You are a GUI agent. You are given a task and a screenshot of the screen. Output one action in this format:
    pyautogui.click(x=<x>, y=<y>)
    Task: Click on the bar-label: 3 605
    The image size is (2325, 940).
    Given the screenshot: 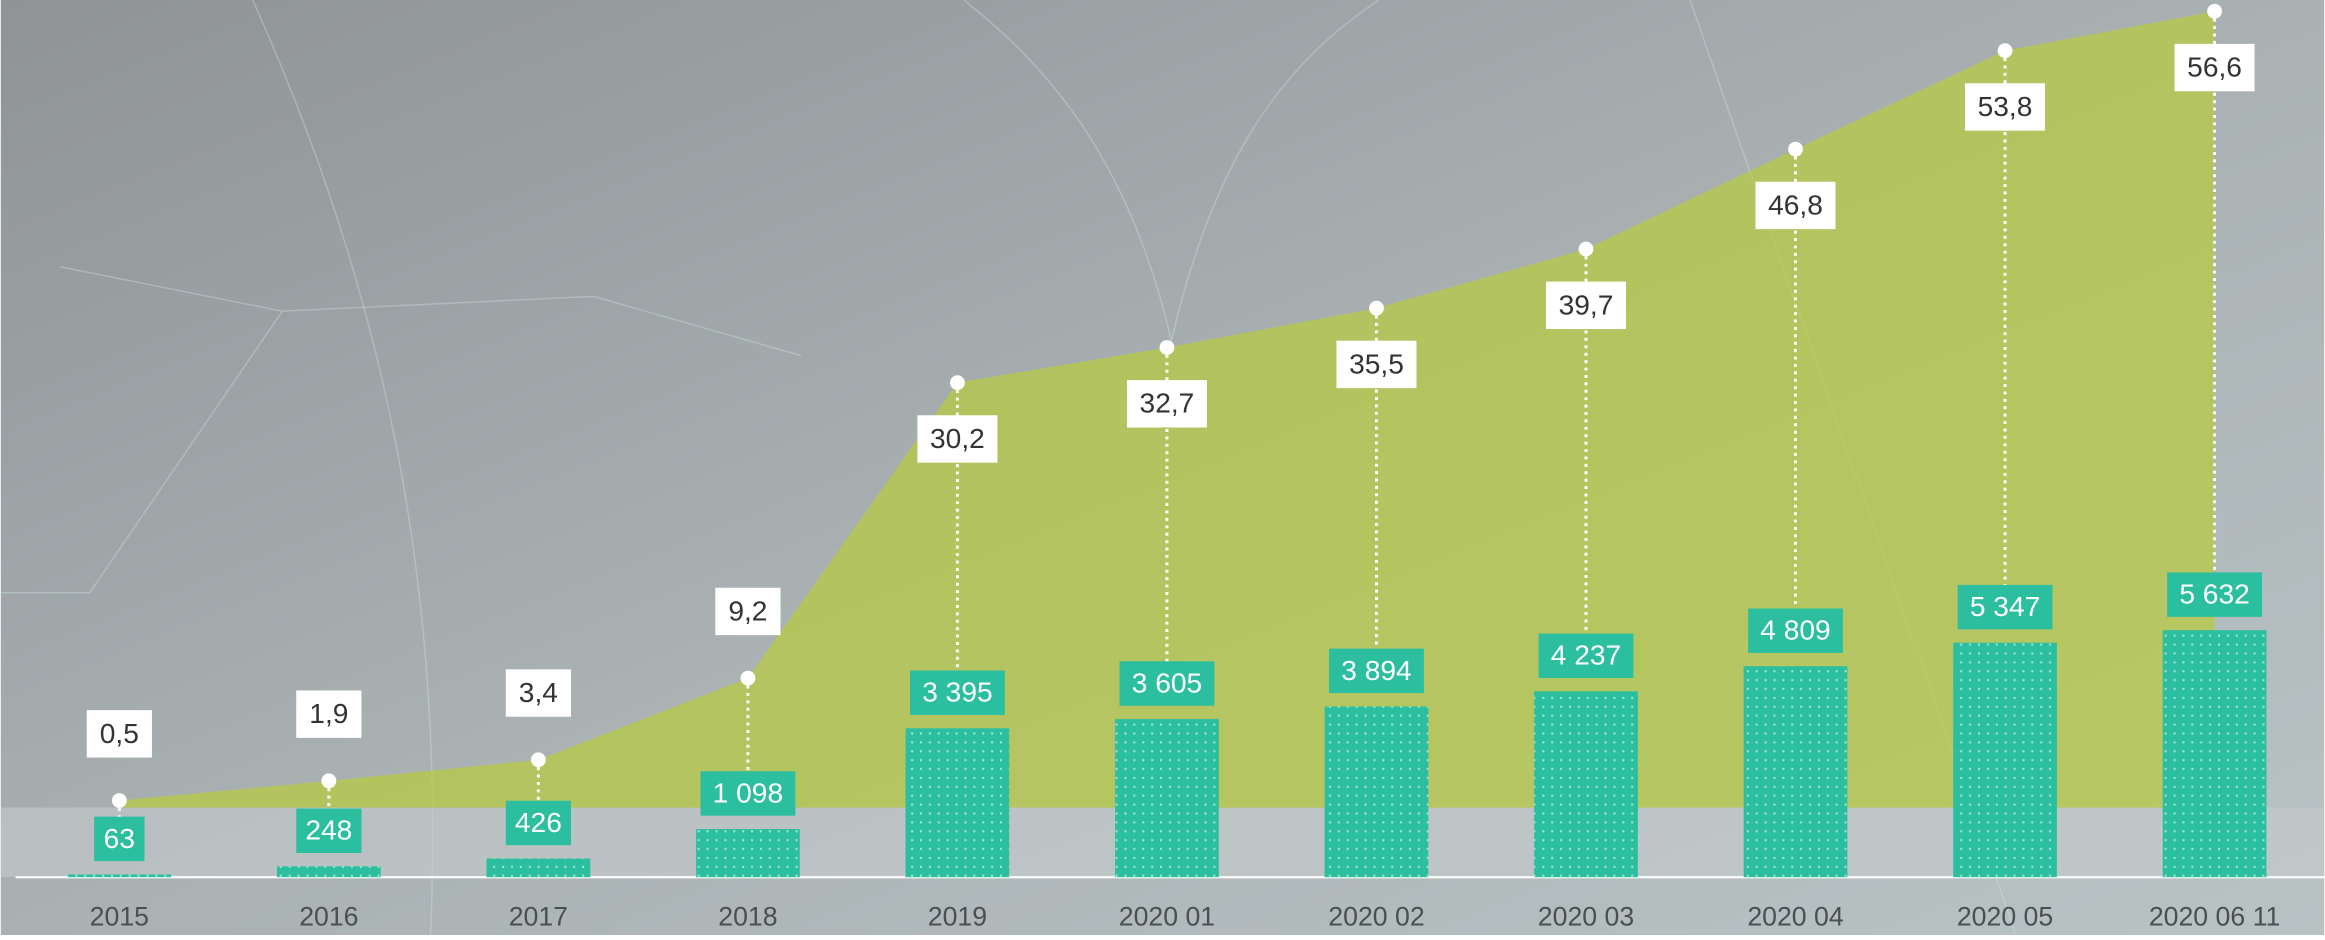 What is the action you would take?
    pyautogui.click(x=1167, y=682)
    